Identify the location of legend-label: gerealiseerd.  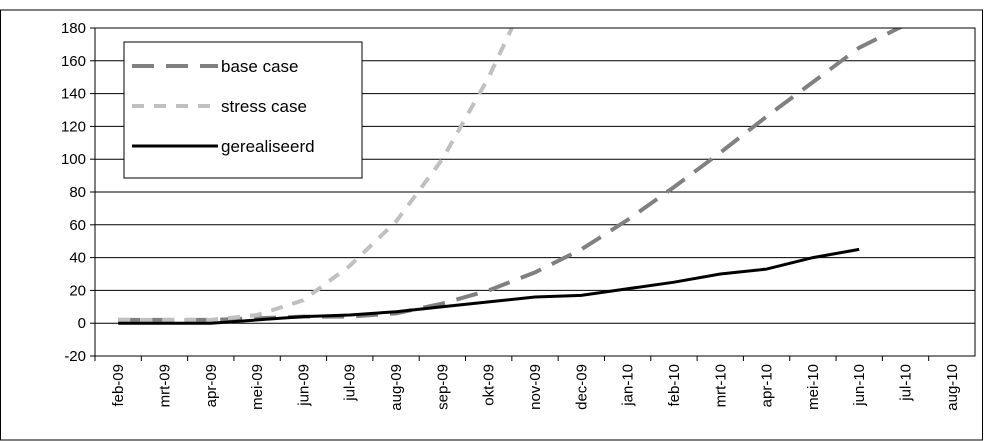
(268, 146).